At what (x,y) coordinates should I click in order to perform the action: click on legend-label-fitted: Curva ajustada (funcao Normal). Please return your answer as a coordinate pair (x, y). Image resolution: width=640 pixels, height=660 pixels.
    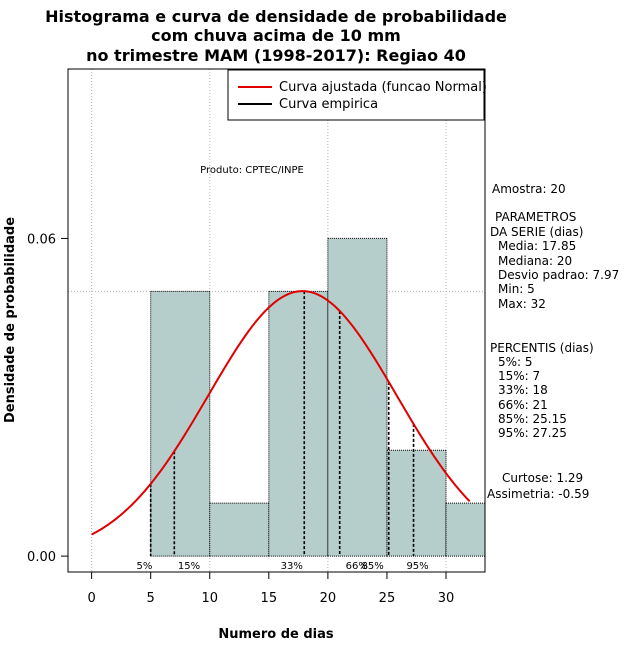
    Looking at the image, I should click on (383, 87).